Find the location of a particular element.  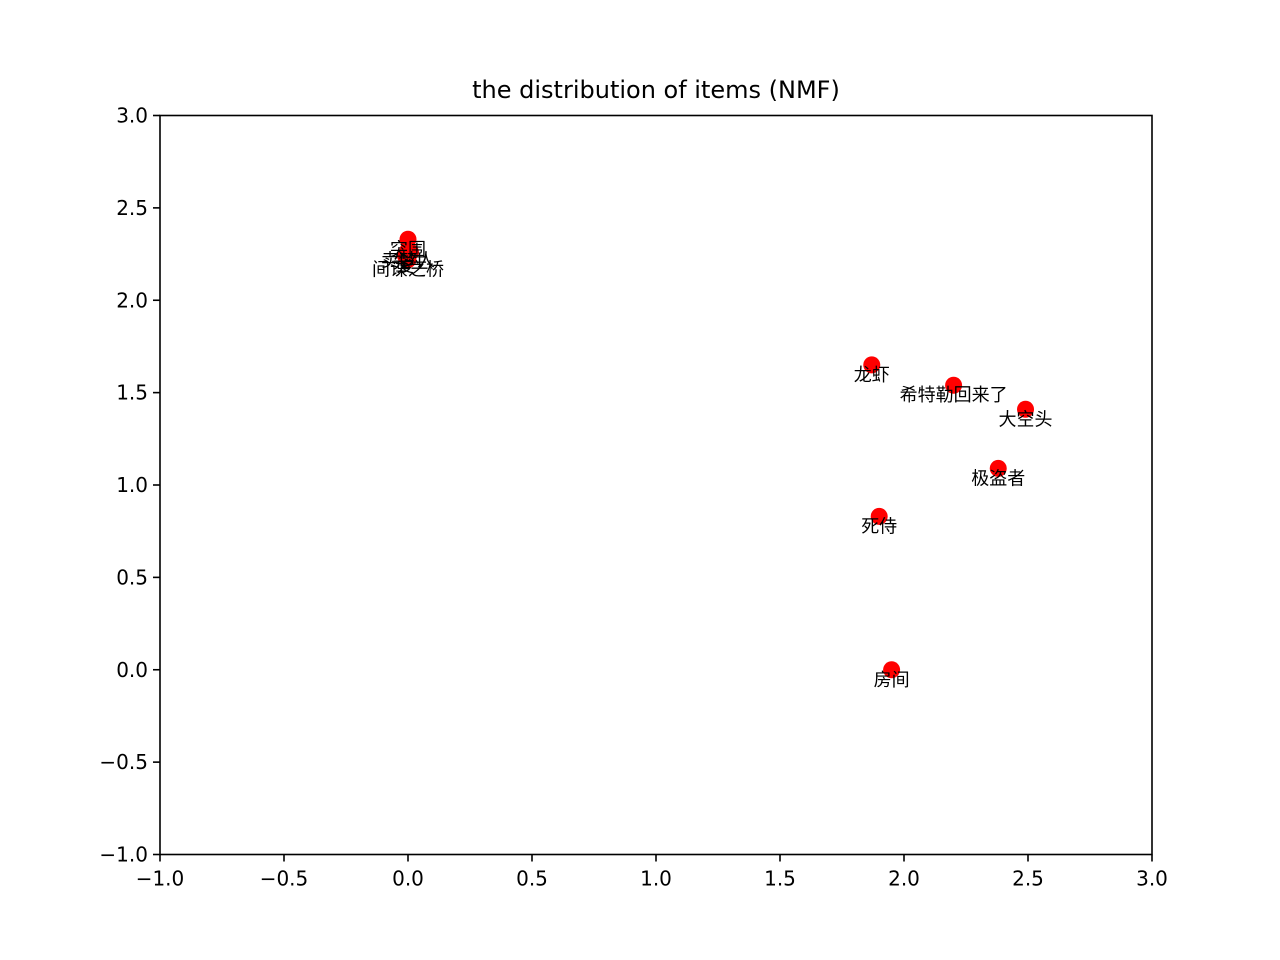

point-label: 先生 is located at coordinates (410, 262).